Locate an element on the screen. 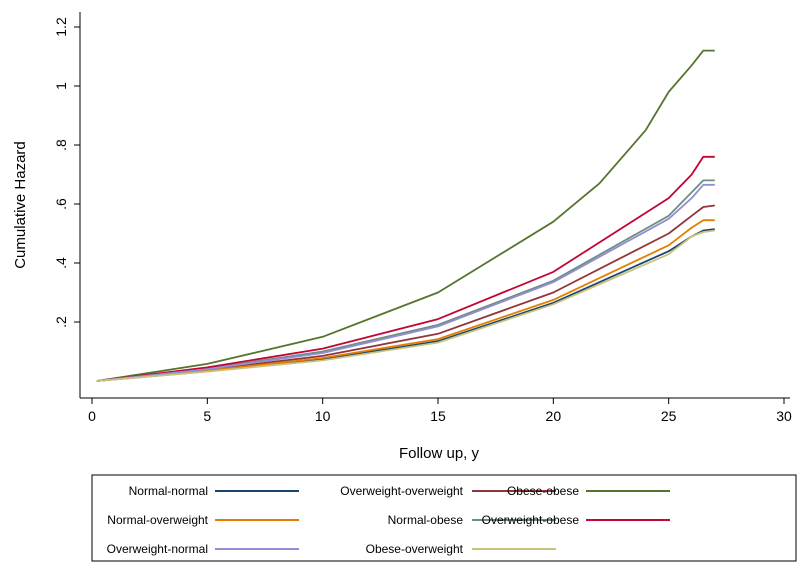 The image size is (798, 570). x-tick-label: 25 is located at coordinates (669, 416).